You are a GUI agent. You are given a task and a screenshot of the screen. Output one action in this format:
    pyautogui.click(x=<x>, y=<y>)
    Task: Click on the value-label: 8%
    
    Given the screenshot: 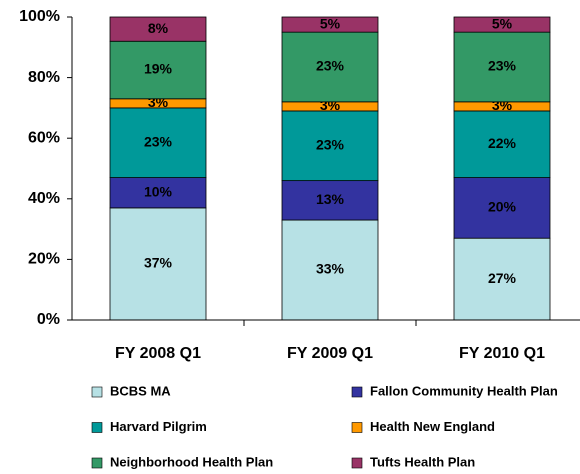 What is the action you would take?
    pyautogui.click(x=158, y=28)
    